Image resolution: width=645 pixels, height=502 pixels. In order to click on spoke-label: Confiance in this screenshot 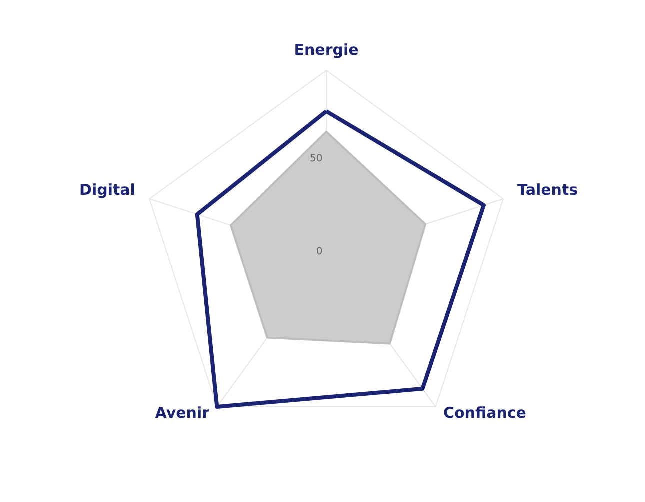, I will do `click(484, 413)`.